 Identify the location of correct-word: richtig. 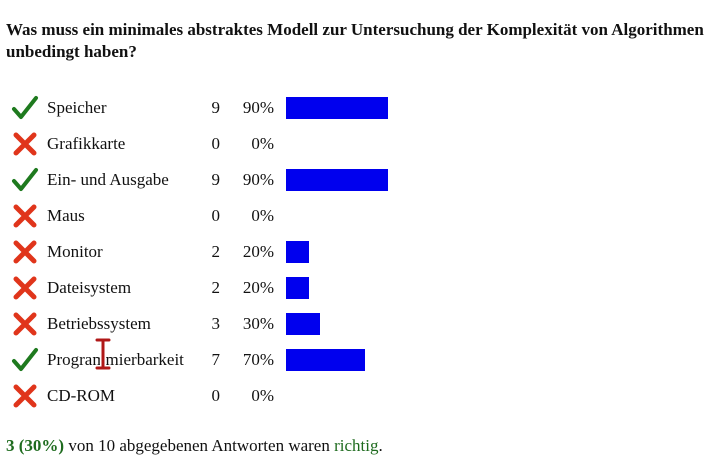
(356, 445).